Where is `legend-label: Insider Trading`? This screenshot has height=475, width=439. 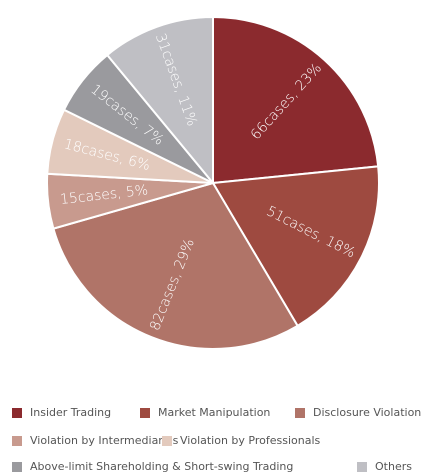 legend-label: Insider Trading is located at coordinates (70, 412).